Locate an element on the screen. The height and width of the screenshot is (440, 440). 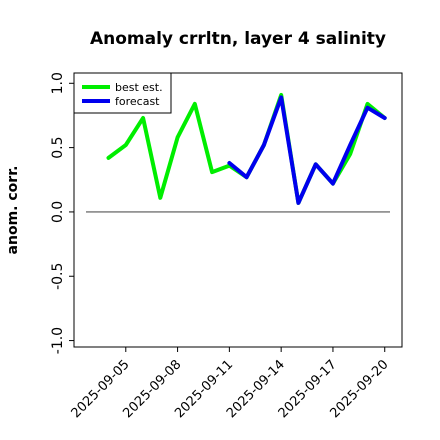
y-tick-label: -0.5 is located at coordinates (58, 276).